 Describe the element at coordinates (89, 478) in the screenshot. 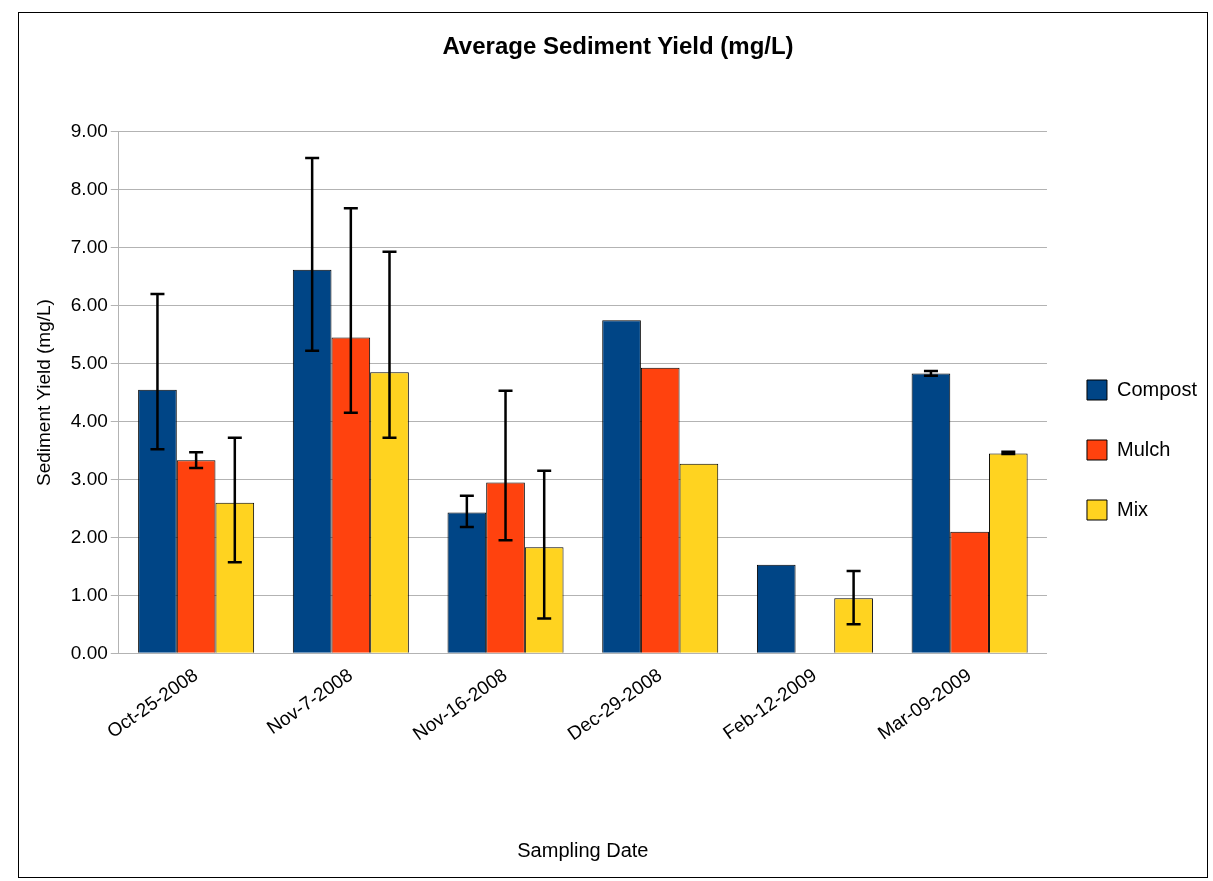

I see `y-tick-label: 3.00` at that location.